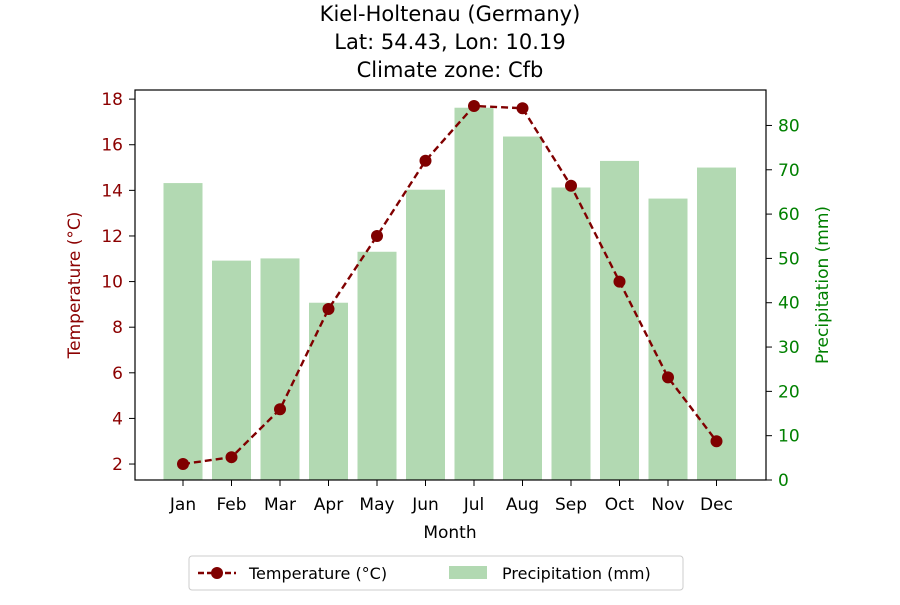 This screenshot has width=900, height=605. I want to click on left-tick-label: 2, so click(117, 465).